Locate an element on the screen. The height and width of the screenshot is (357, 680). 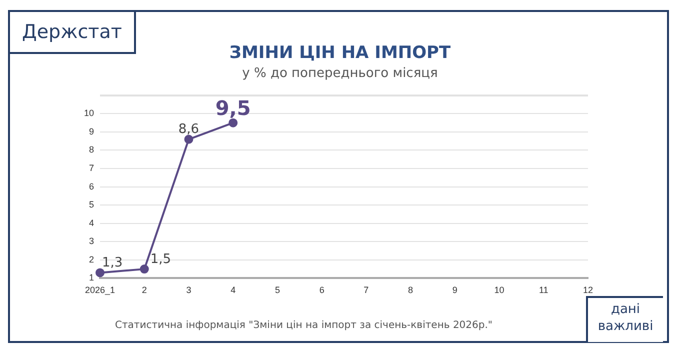
x-tick-label: 8 is located at coordinates (411, 290).